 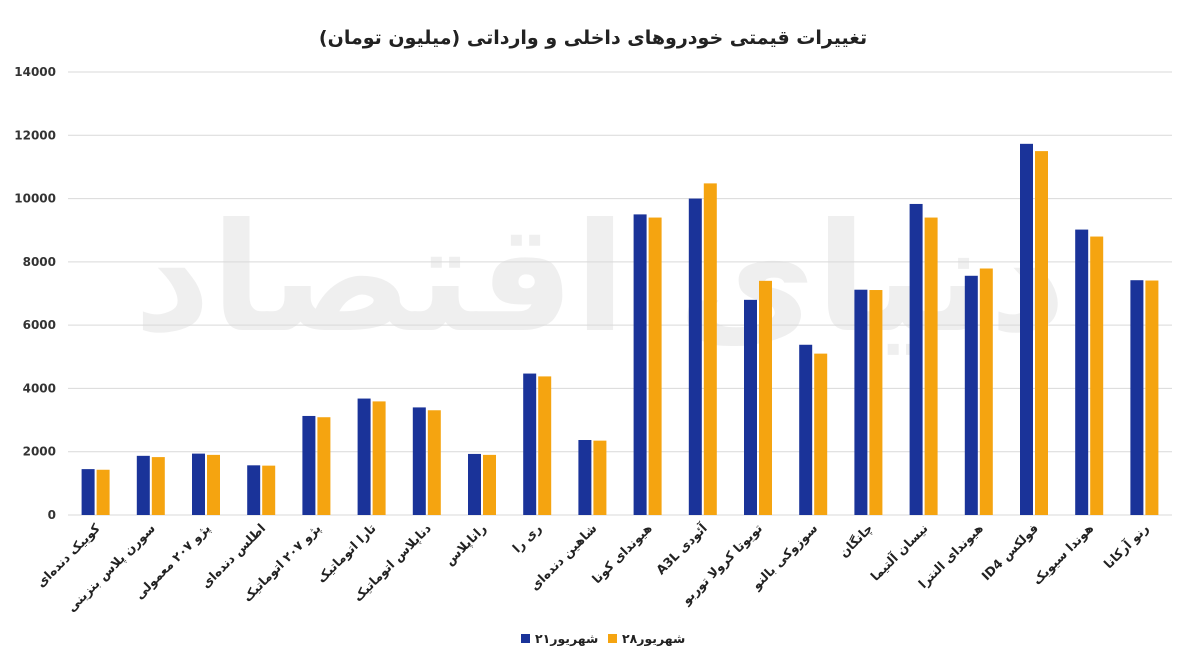 I want to click on x-category-label: ری را, so click(x=526, y=538).